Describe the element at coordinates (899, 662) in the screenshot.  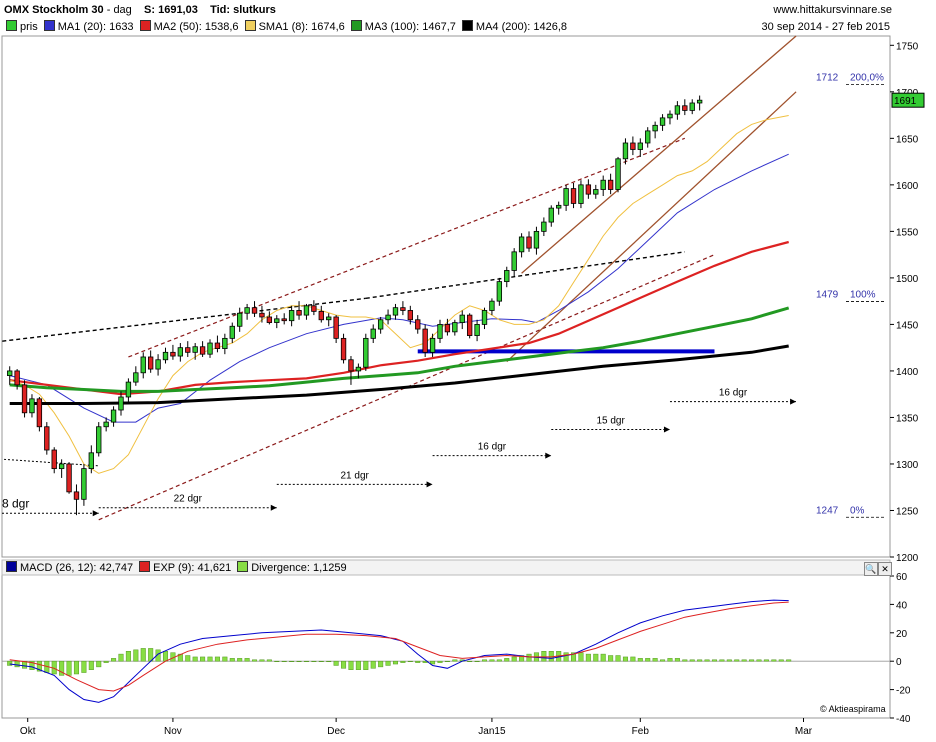
I see `macd-y-tick-label: 0` at that location.